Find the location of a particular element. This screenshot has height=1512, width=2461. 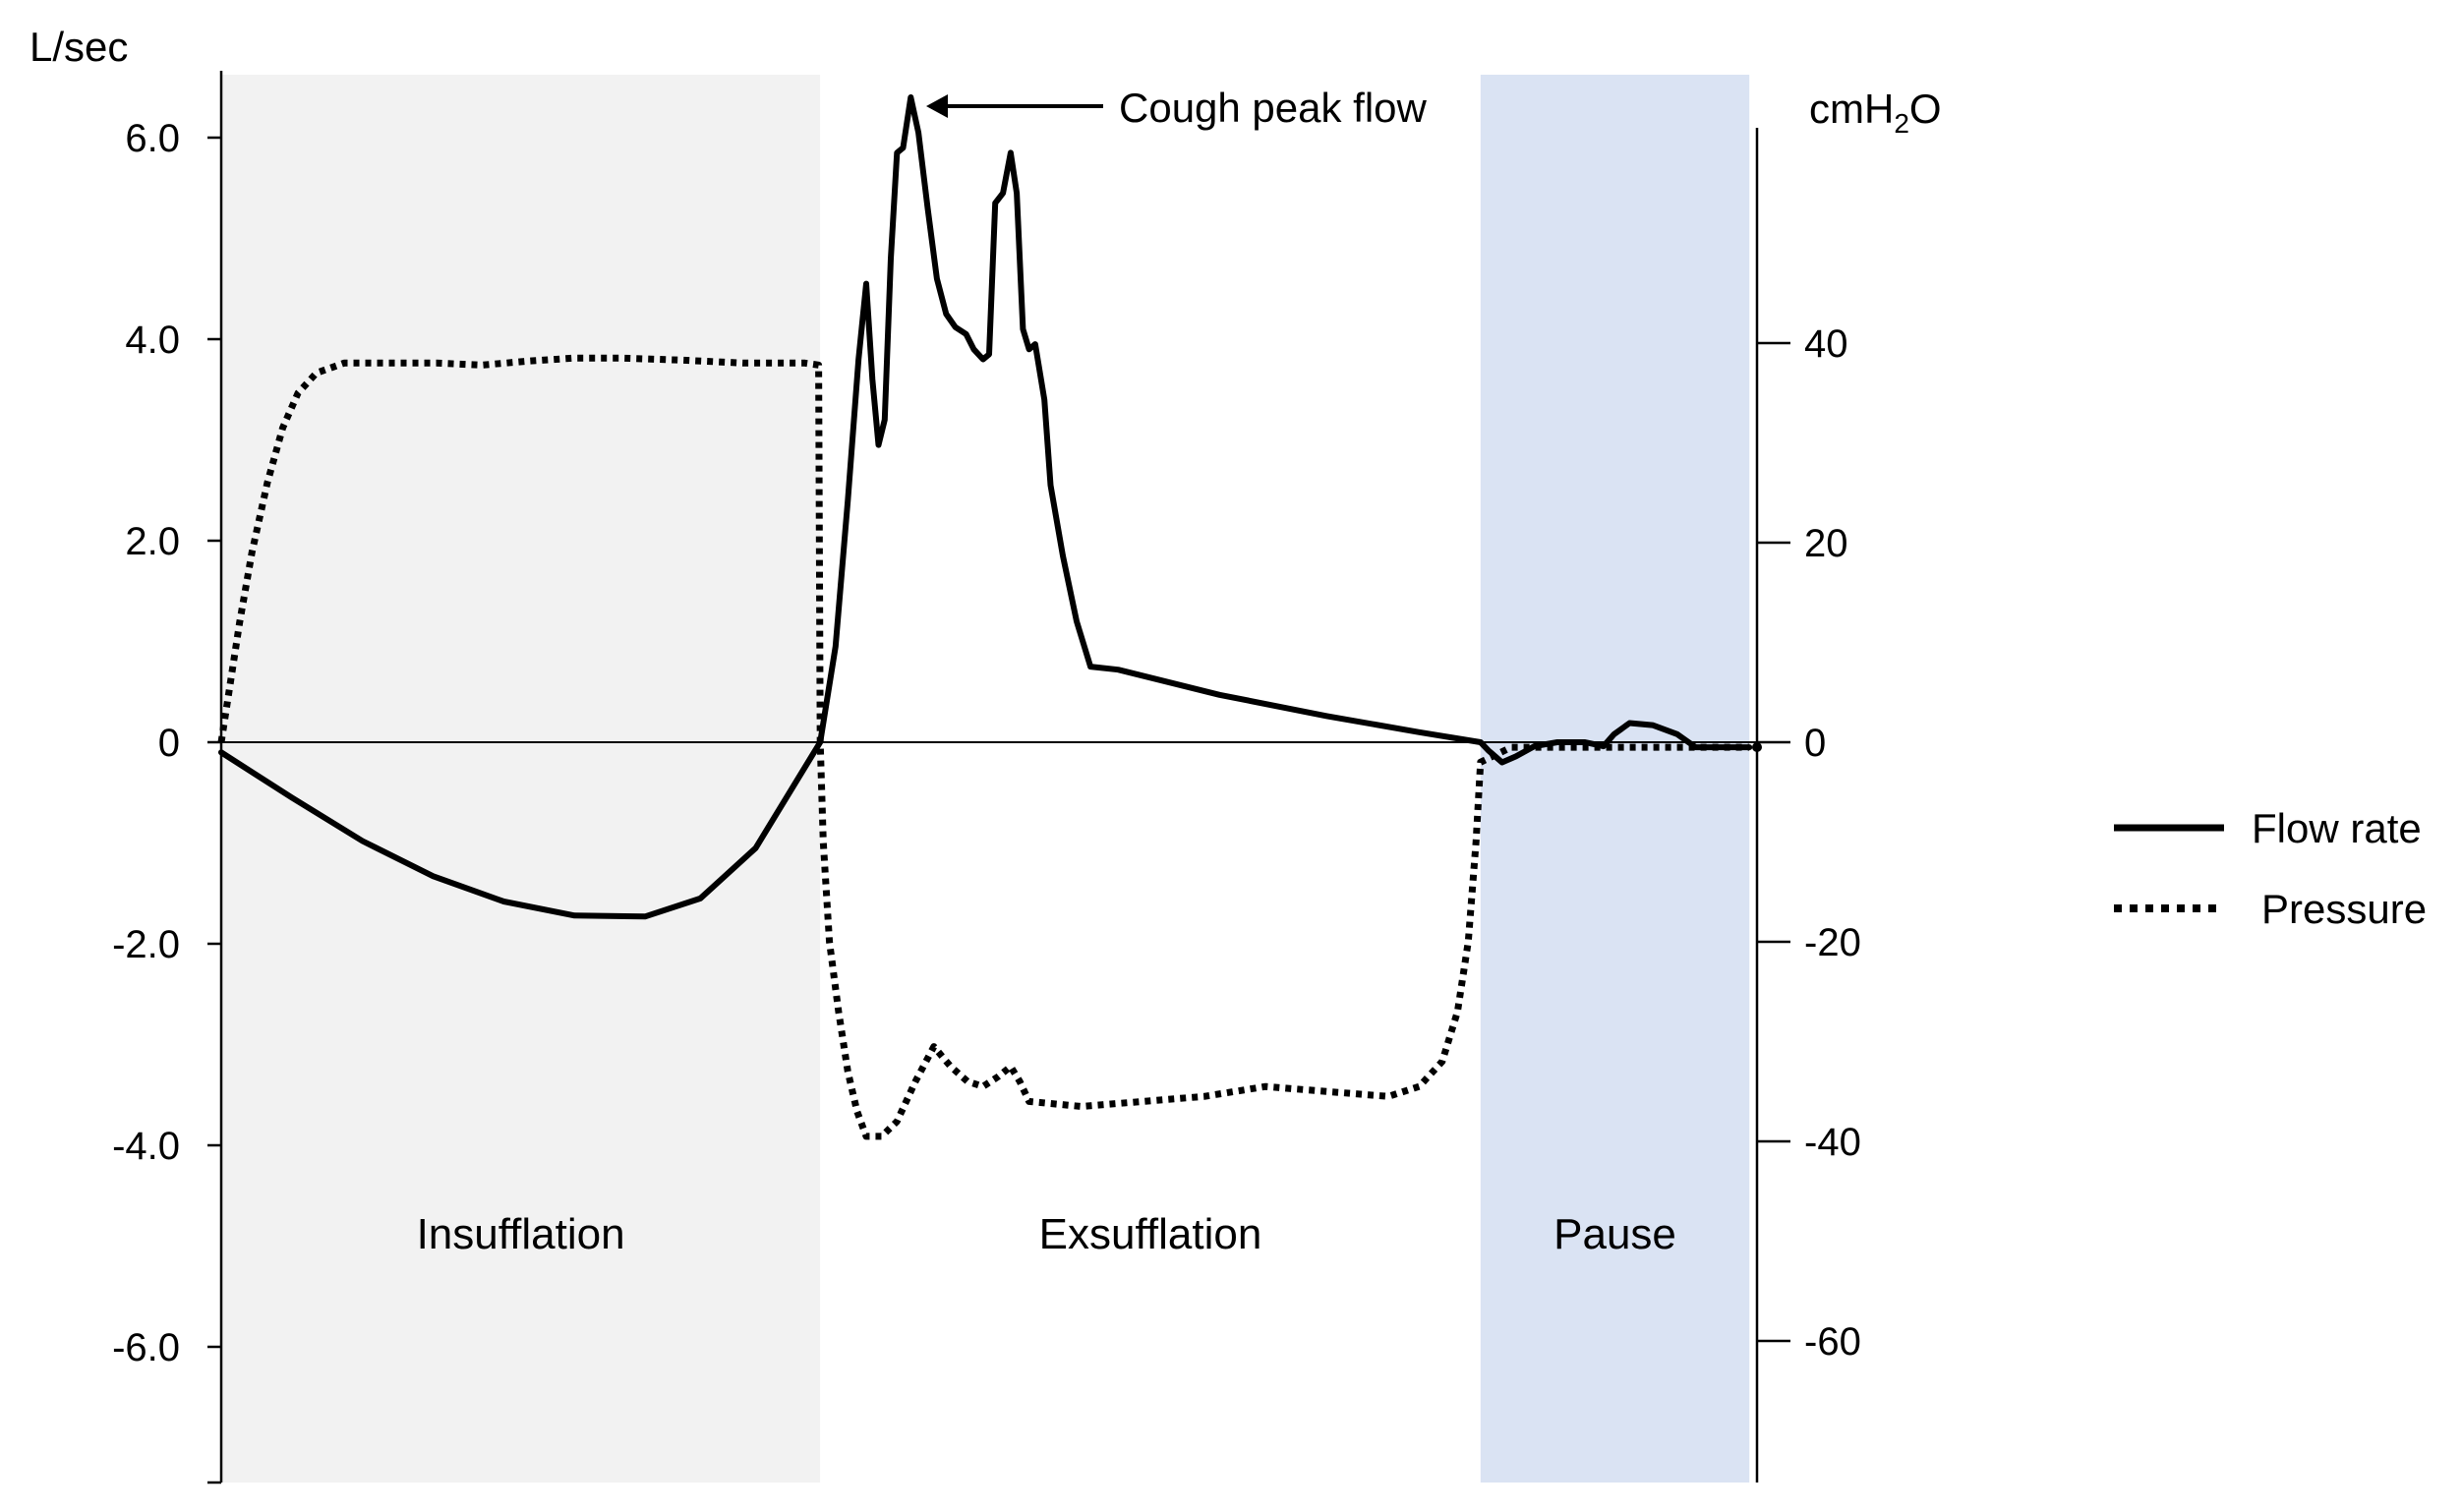

right-ticks: 40 20 0 -20 -40 -60 is located at coordinates (1809, 843).